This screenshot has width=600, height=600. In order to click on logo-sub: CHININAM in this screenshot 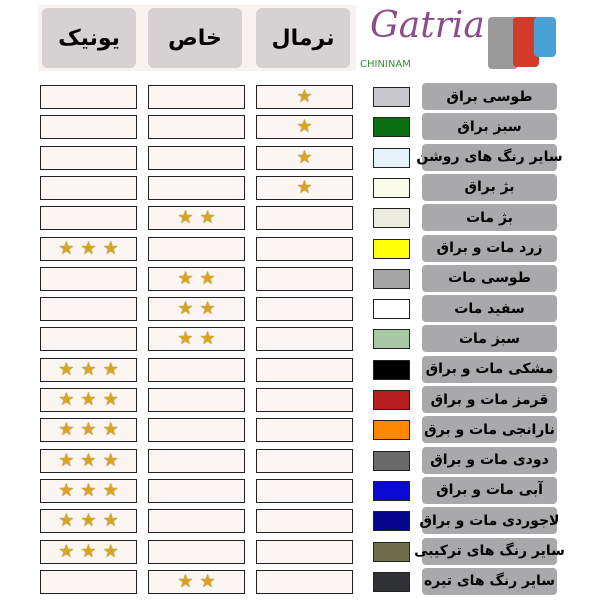, I will do `click(385, 64)`.